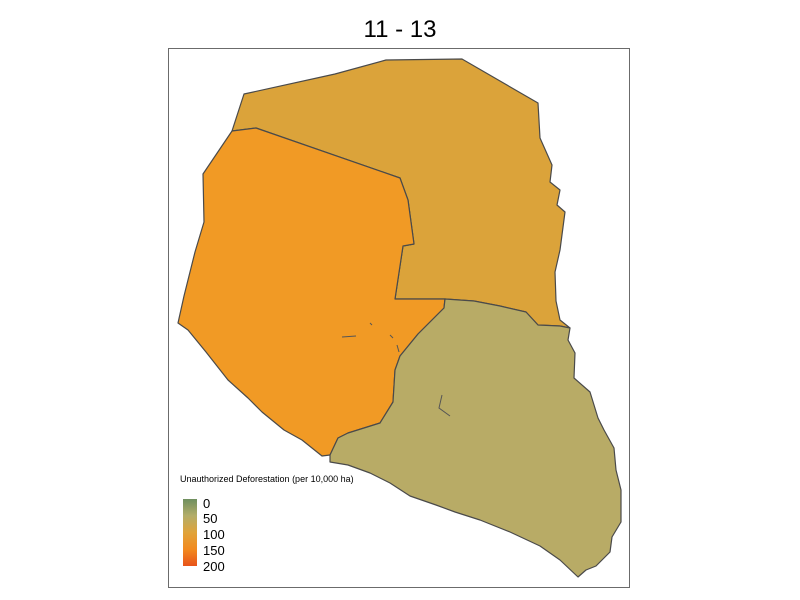  What do you see at coordinates (190, 532) in the screenshot?
I see `legend-color-bar` at bounding box center [190, 532].